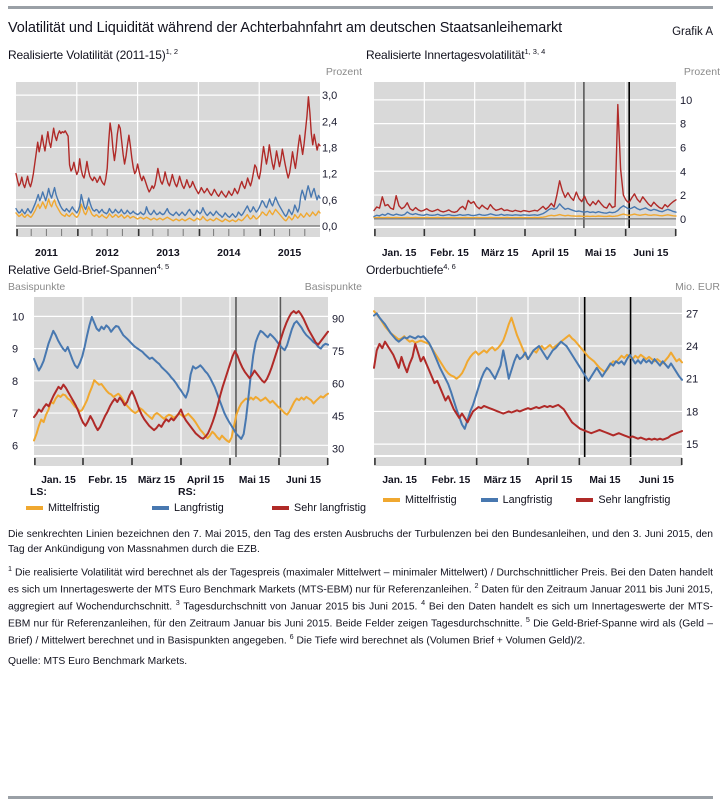 The image size is (721, 803). Describe the element at coordinates (543, 54) in the screenshot. I see `panel-title-2: Realisierte Innertagesvolatilität1, 3, 4` at that location.